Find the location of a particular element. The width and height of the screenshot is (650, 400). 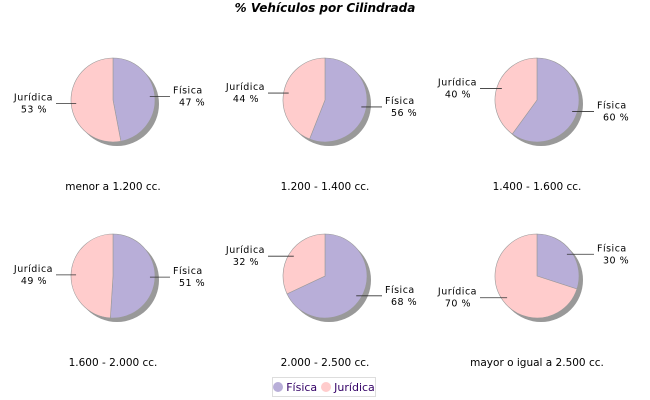

slice-value: 49 % is located at coordinates (34, 281).